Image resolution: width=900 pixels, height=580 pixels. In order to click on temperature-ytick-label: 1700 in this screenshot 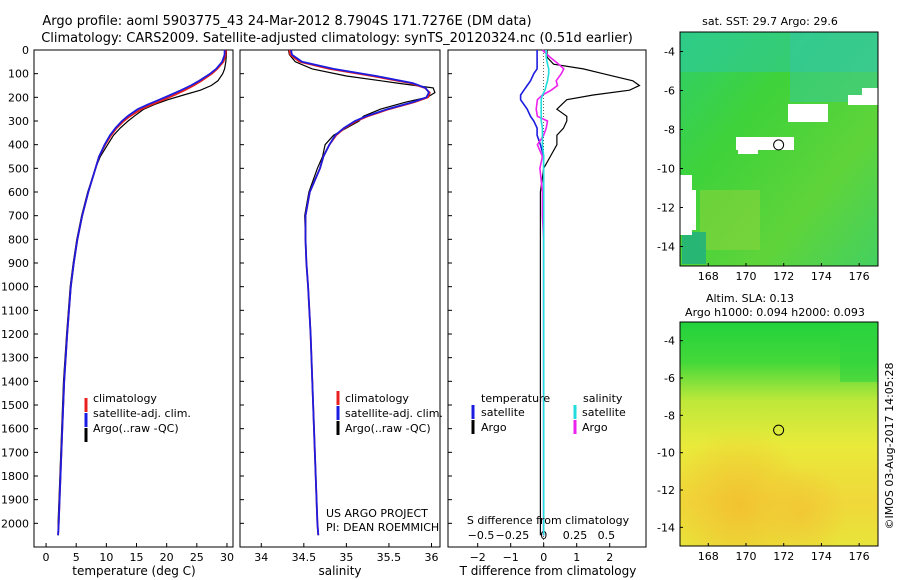, I will do `click(15, 452)`.